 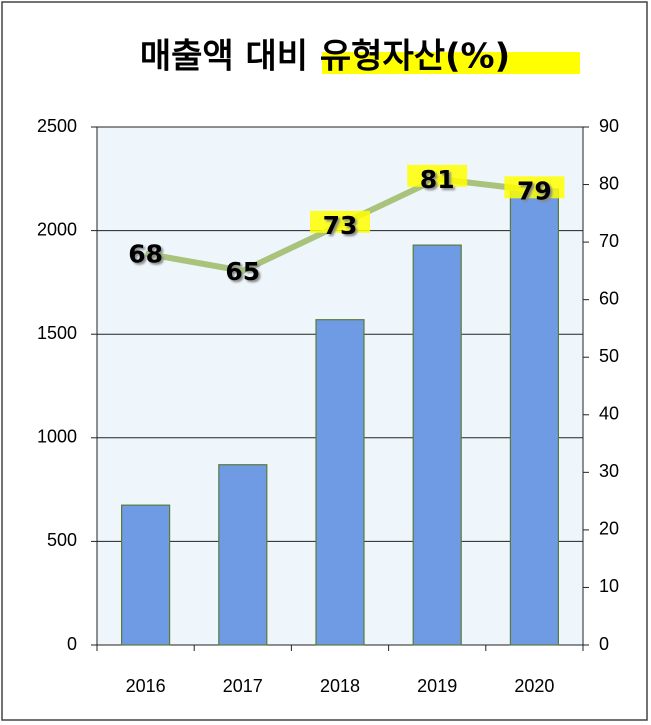 I want to click on x-tick-label: 2017, so click(x=243, y=686).